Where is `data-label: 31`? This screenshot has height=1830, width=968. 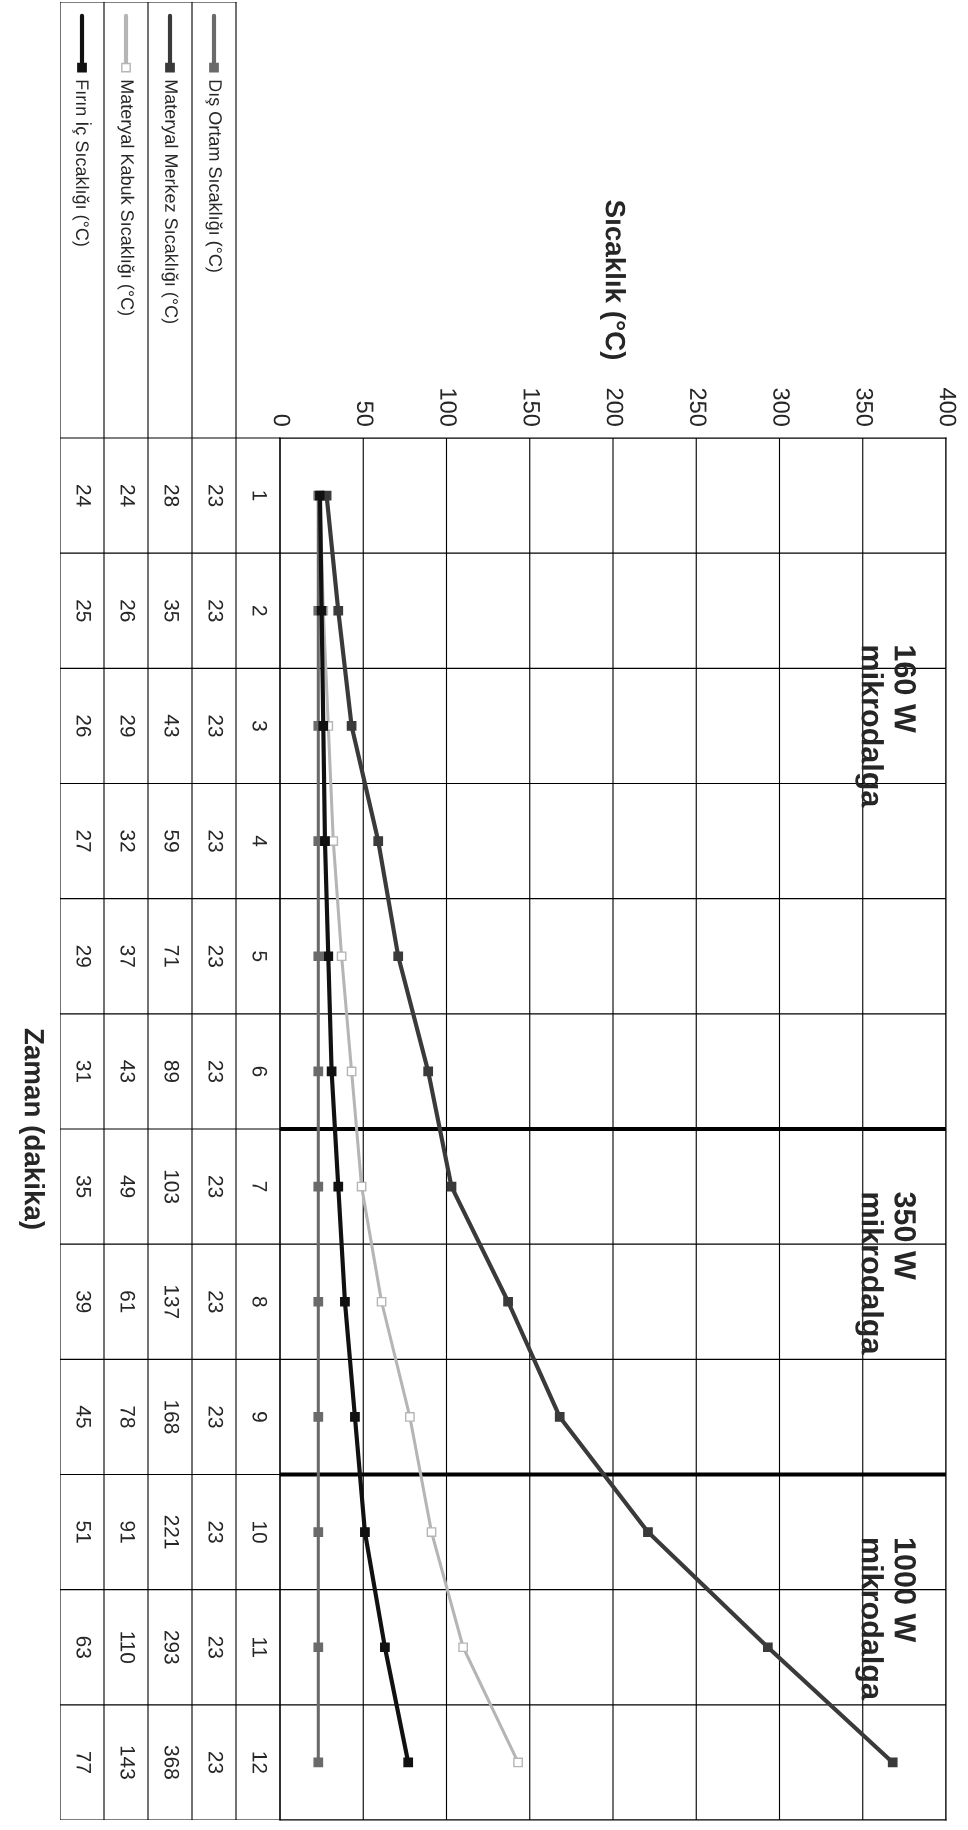
data-label: 31 is located at coordinates (84, 1071).